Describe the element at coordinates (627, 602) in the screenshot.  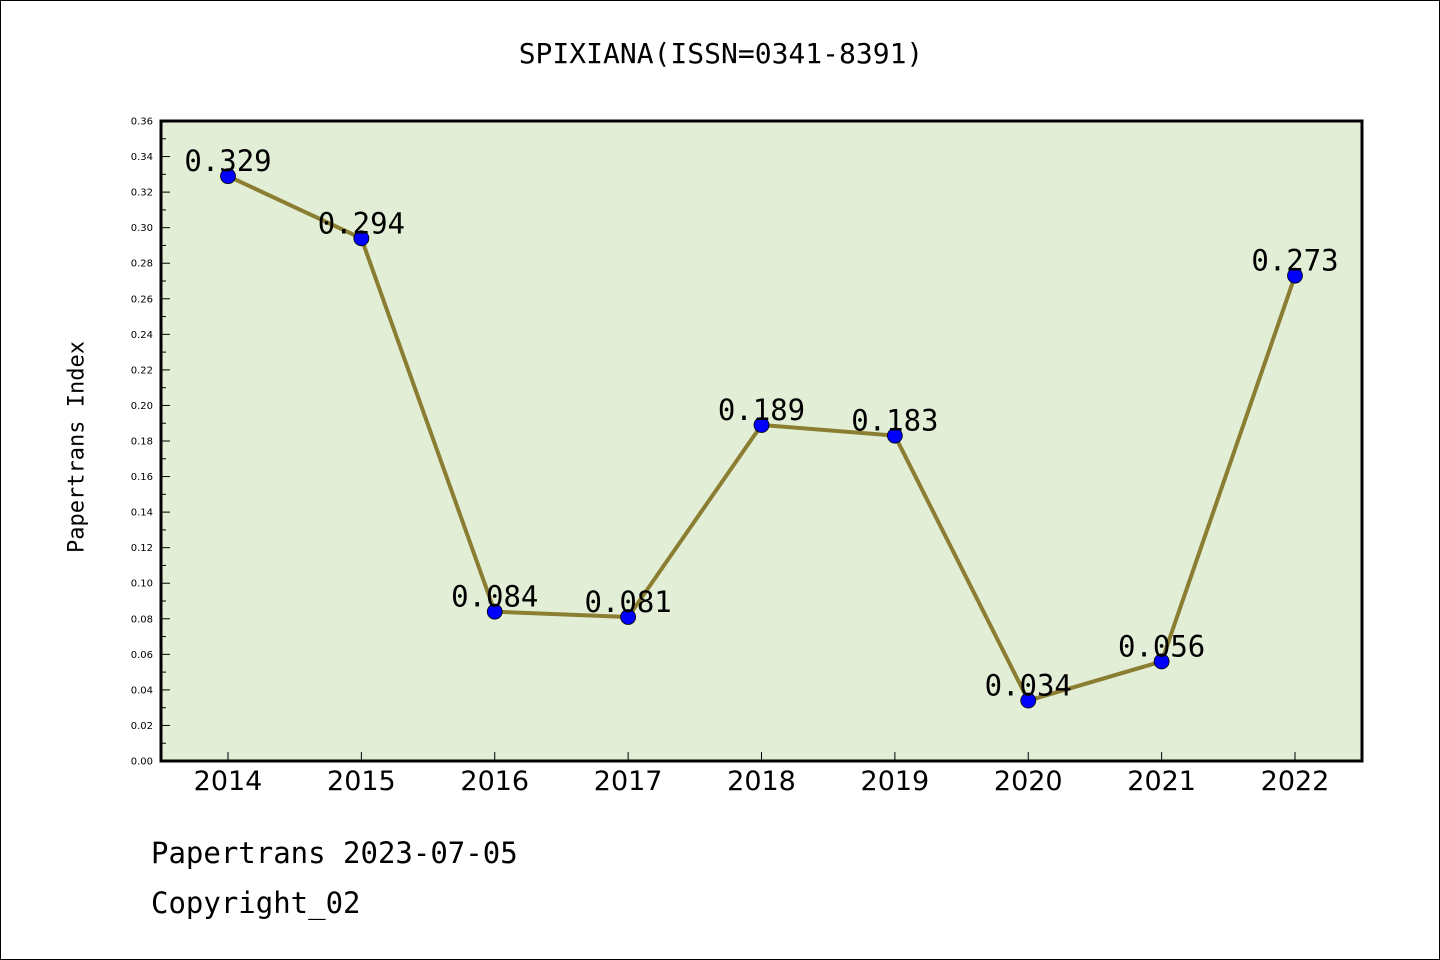
I see `data-label: 0.081` at that location.